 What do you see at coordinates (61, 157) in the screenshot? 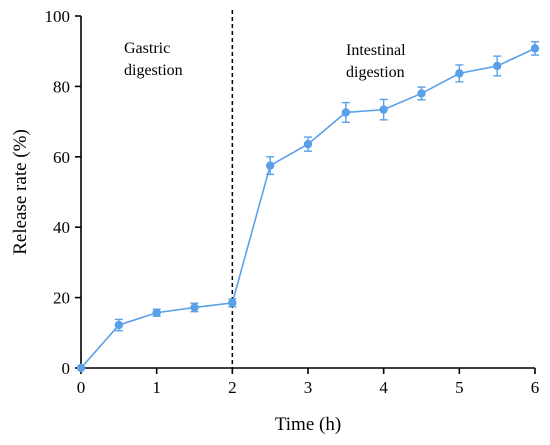
I see `y-tick-label: 60` at bounding box center [61, 157].